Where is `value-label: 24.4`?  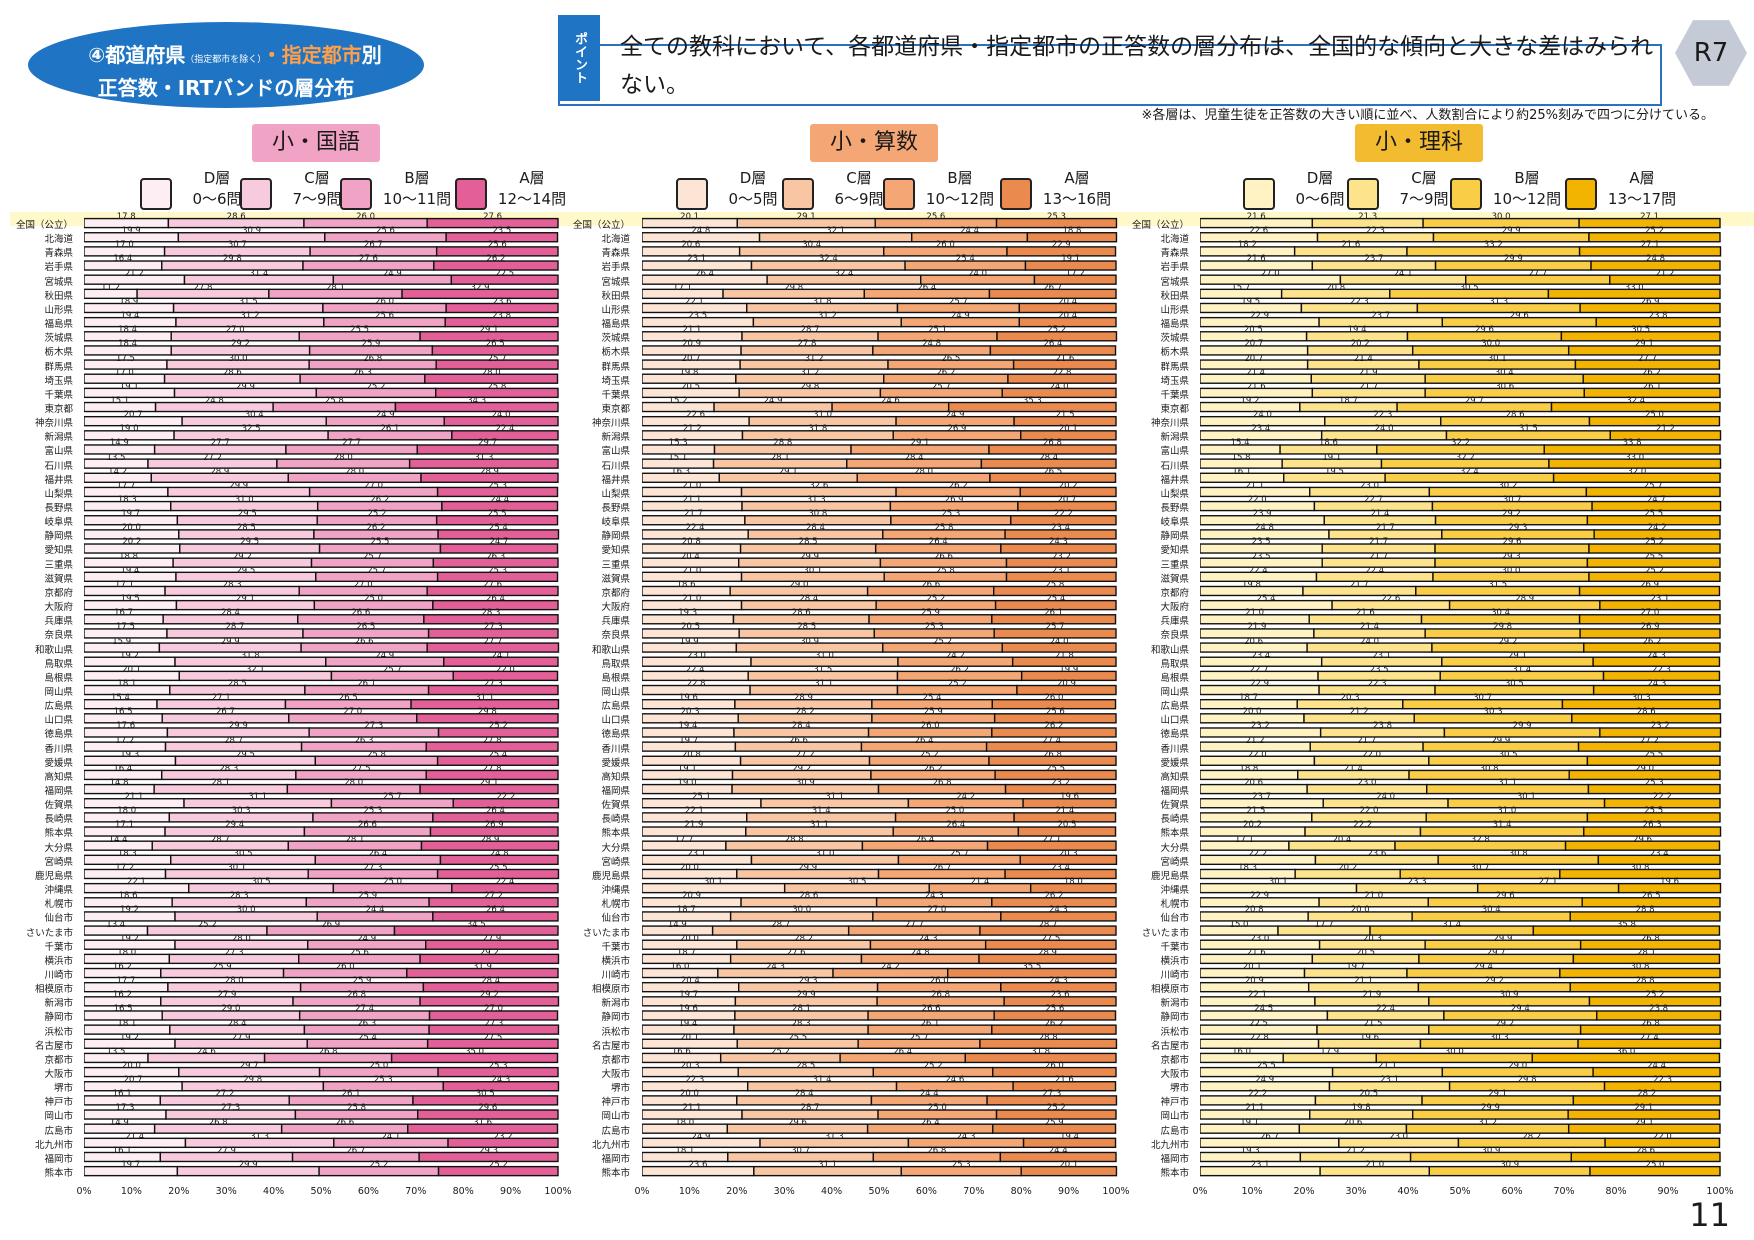 value-label: 24.4 is located at coordinates (500, 500).